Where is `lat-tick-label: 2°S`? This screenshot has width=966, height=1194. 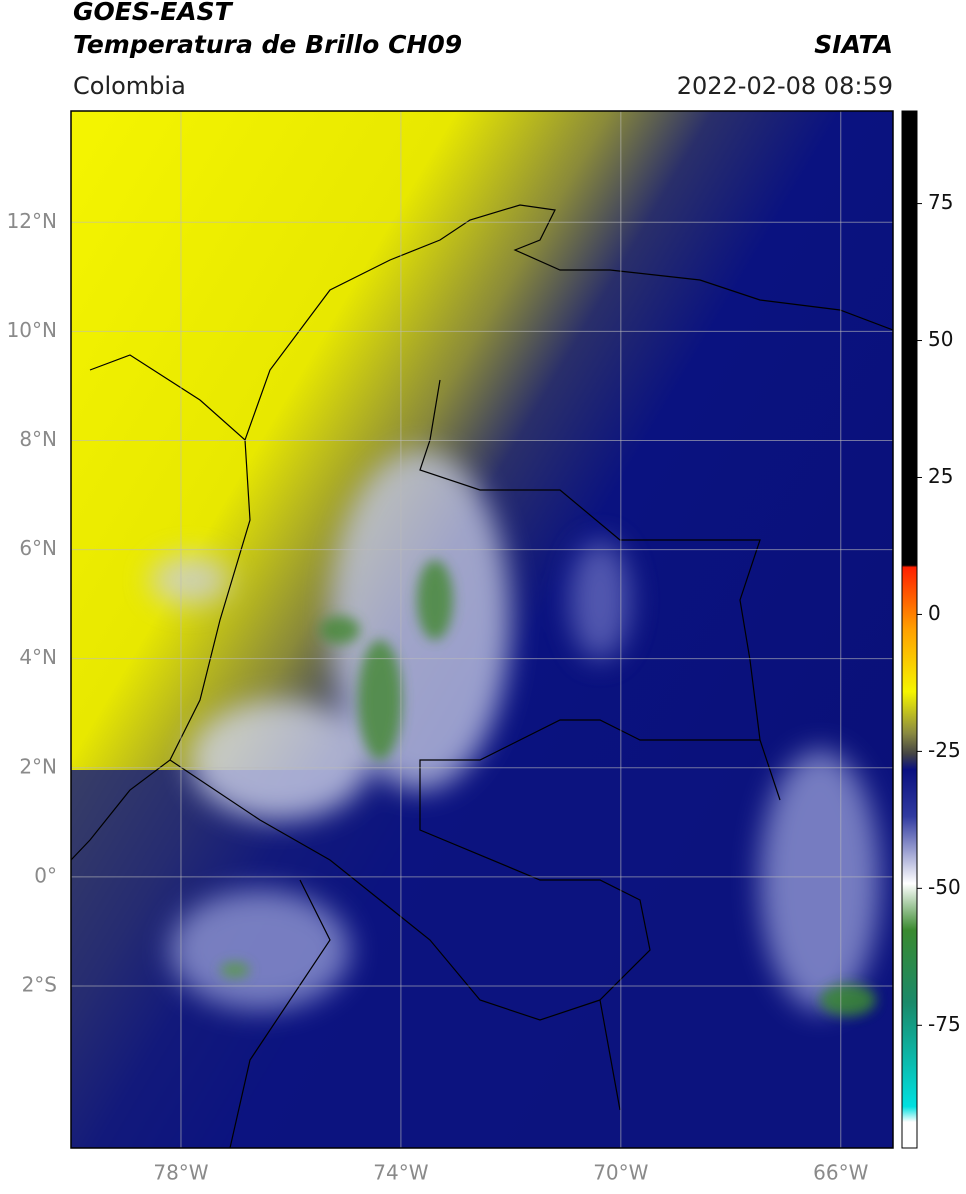 lat-tick-label: 2°S is located at coordinates (39, 984).